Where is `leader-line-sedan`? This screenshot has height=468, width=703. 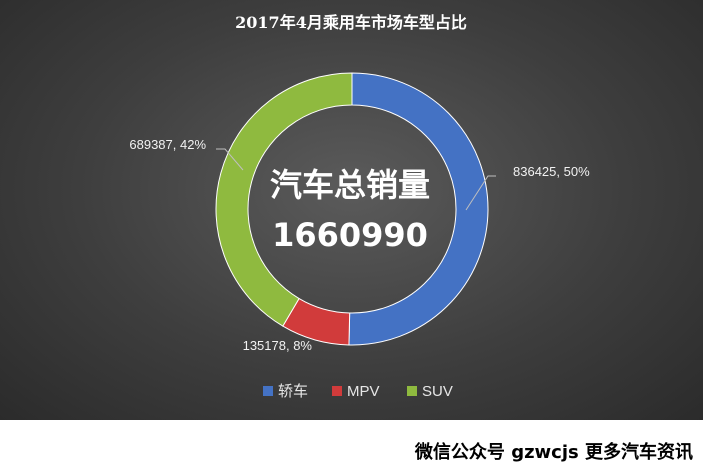
leader-line-sedan is located at coordinates (480, 193).